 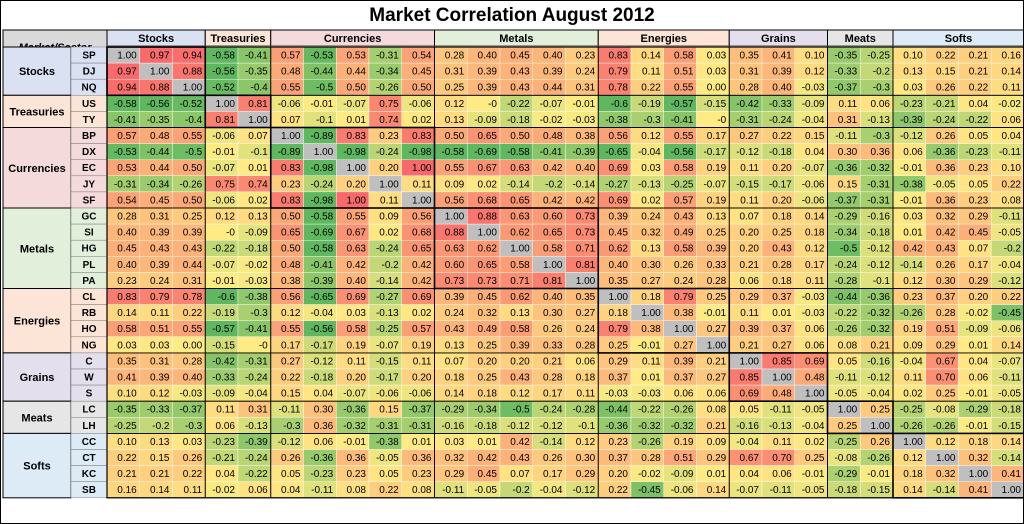 I want to click on cell-value: -0.21, so click(x=223, y=458).